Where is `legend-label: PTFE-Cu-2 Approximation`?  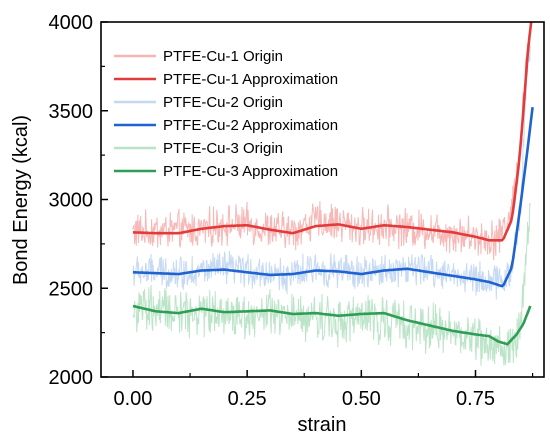
legend-label: PTFE-Cu-2 Approximation is located at coordinates (250, 125).